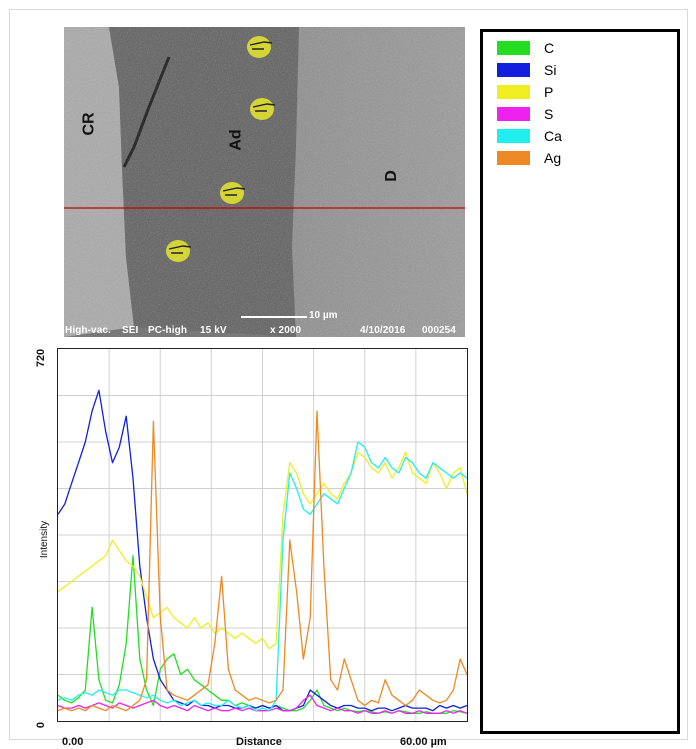  I want to click on legend-label-ca: Ca, so click(553, 136).